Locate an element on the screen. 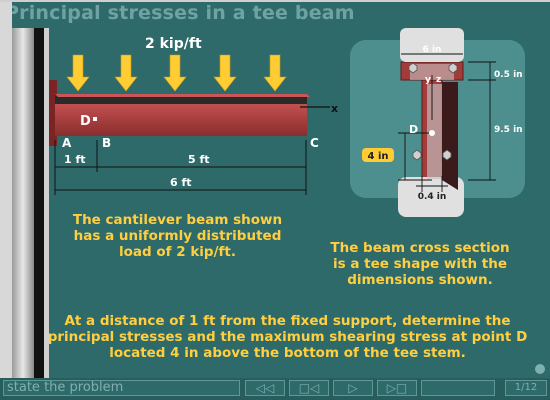 The width and height of the screenshot is (550, 400). dim-5ft: 5 ft is located at coordinates (199, 159).